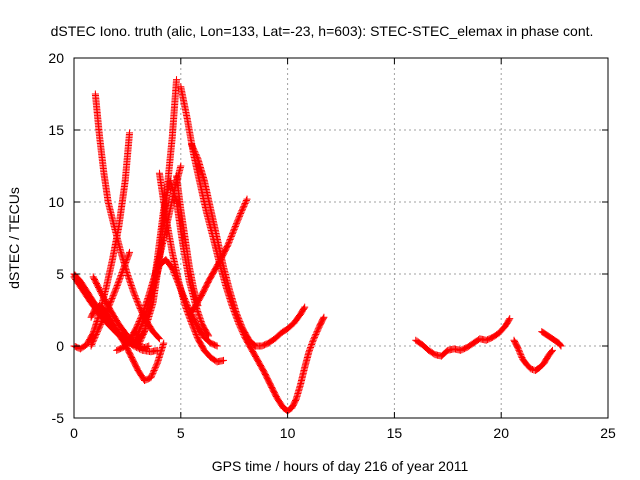 This screenshot has height=480, width=640. What do you see at coordinates (74, 433) in the screenshot?
I see `x-tick-label: 0` at bounding box center [74, 433].